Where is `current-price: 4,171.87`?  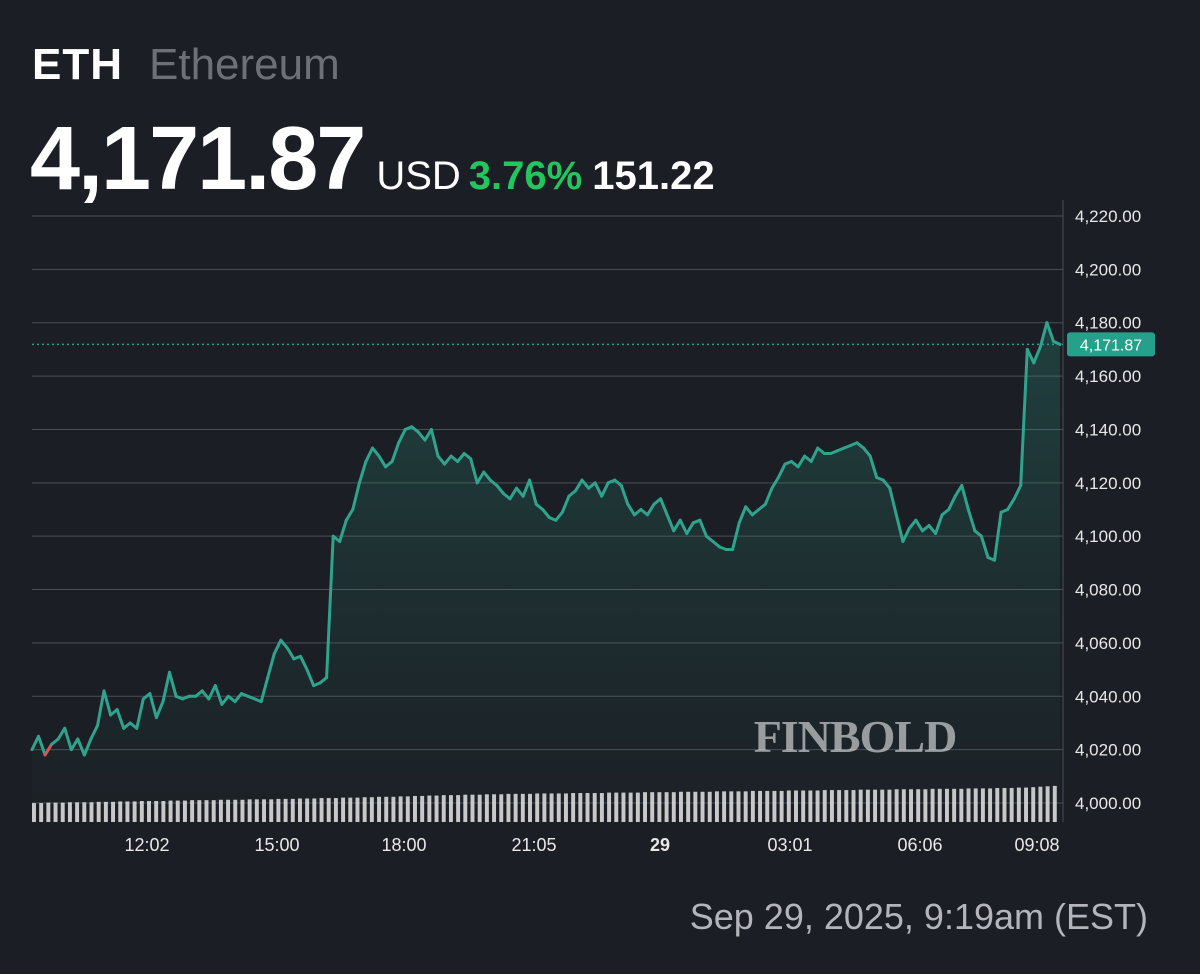 current-price: 4,171.87 is located at coordinates (198, 159).